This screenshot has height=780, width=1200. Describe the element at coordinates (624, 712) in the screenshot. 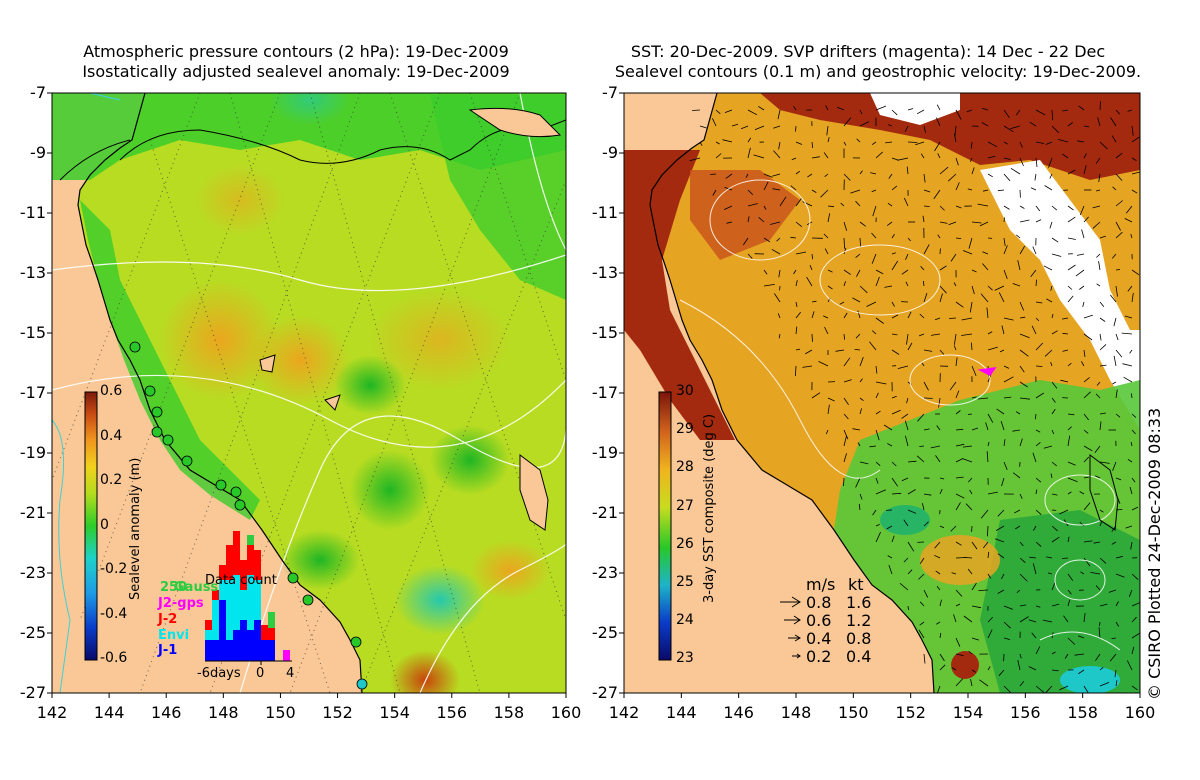

I see `lon-tick-label: 142` at that location.